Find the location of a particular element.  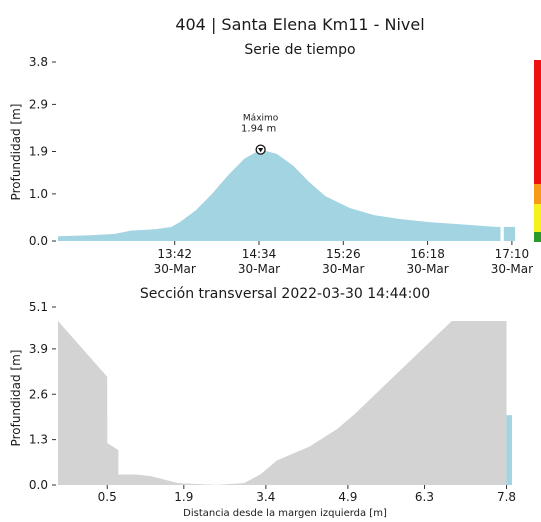

water-level-series is located at coordinates (279, 195).